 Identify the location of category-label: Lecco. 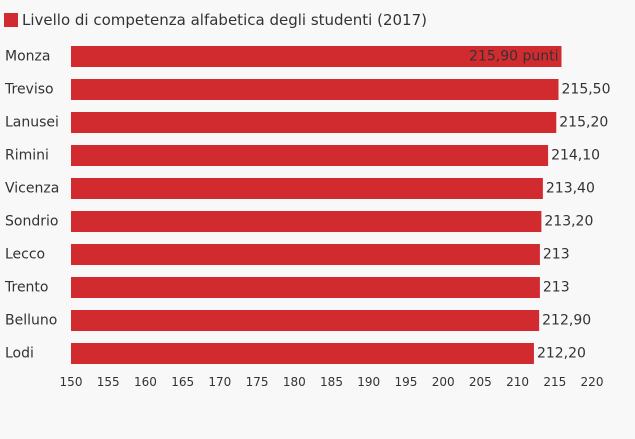
(25, 255).